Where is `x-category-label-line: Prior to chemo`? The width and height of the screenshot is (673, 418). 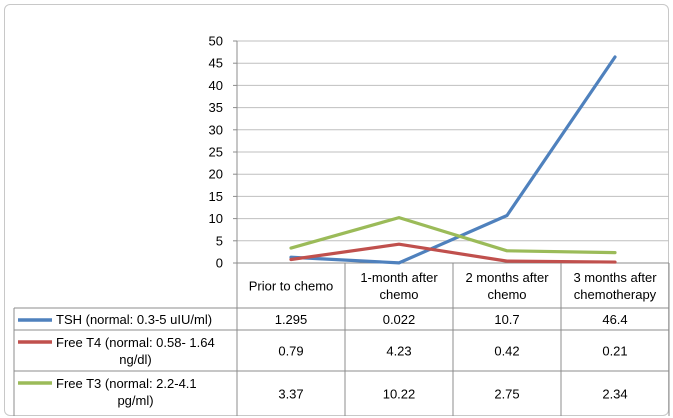 x-category-label-line: Prior to chemo is located at coordinates (291, 286).